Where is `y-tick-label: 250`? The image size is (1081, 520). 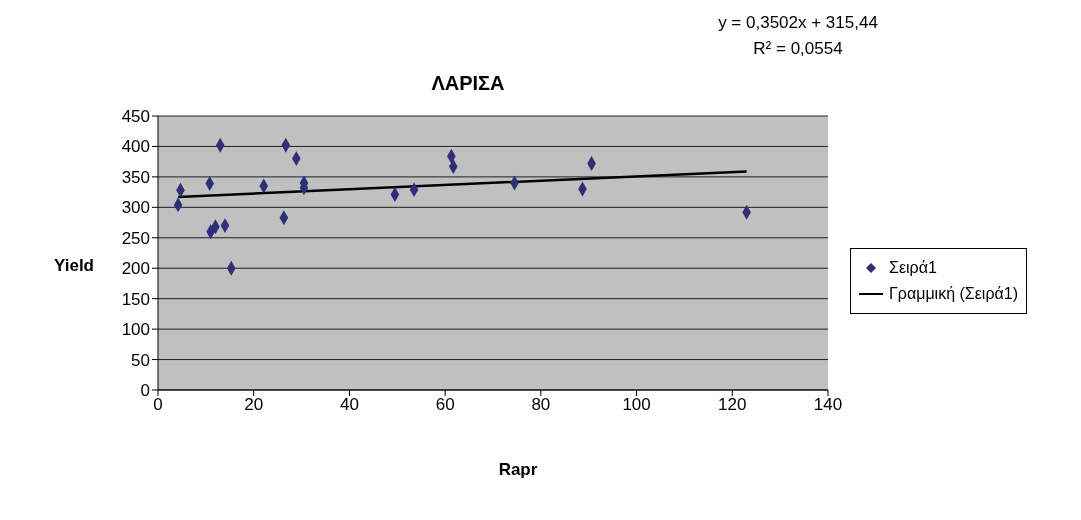
y-tick-label: 250 is located at coordinates (135, 238).